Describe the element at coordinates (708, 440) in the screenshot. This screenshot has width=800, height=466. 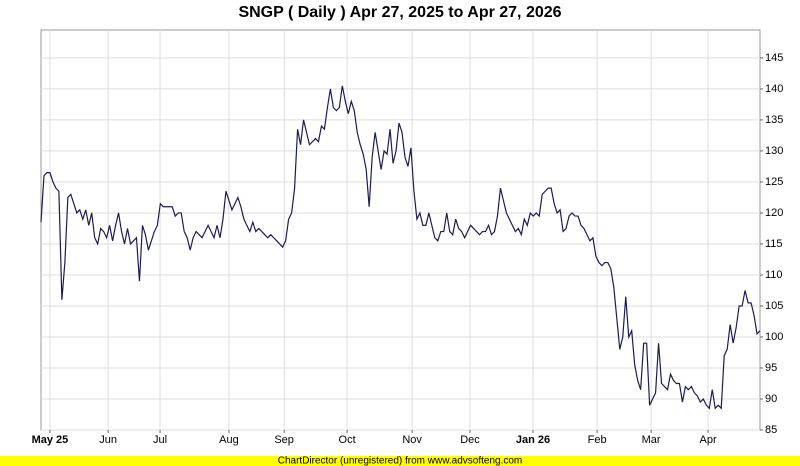
I see `x-tick-label: Apr` at that location.